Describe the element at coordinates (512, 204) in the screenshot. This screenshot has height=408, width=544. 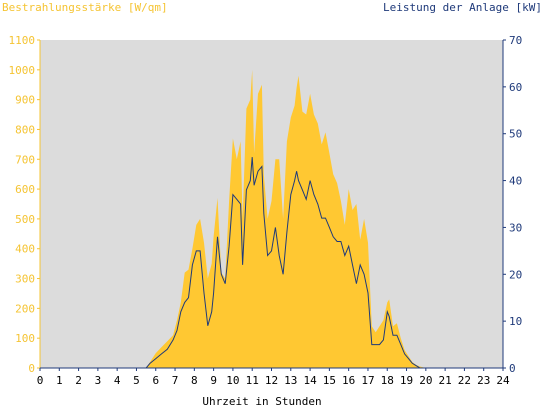
I see `right-y-axis-ticks: 0 10 20 30 40 50 60 70` at that location.